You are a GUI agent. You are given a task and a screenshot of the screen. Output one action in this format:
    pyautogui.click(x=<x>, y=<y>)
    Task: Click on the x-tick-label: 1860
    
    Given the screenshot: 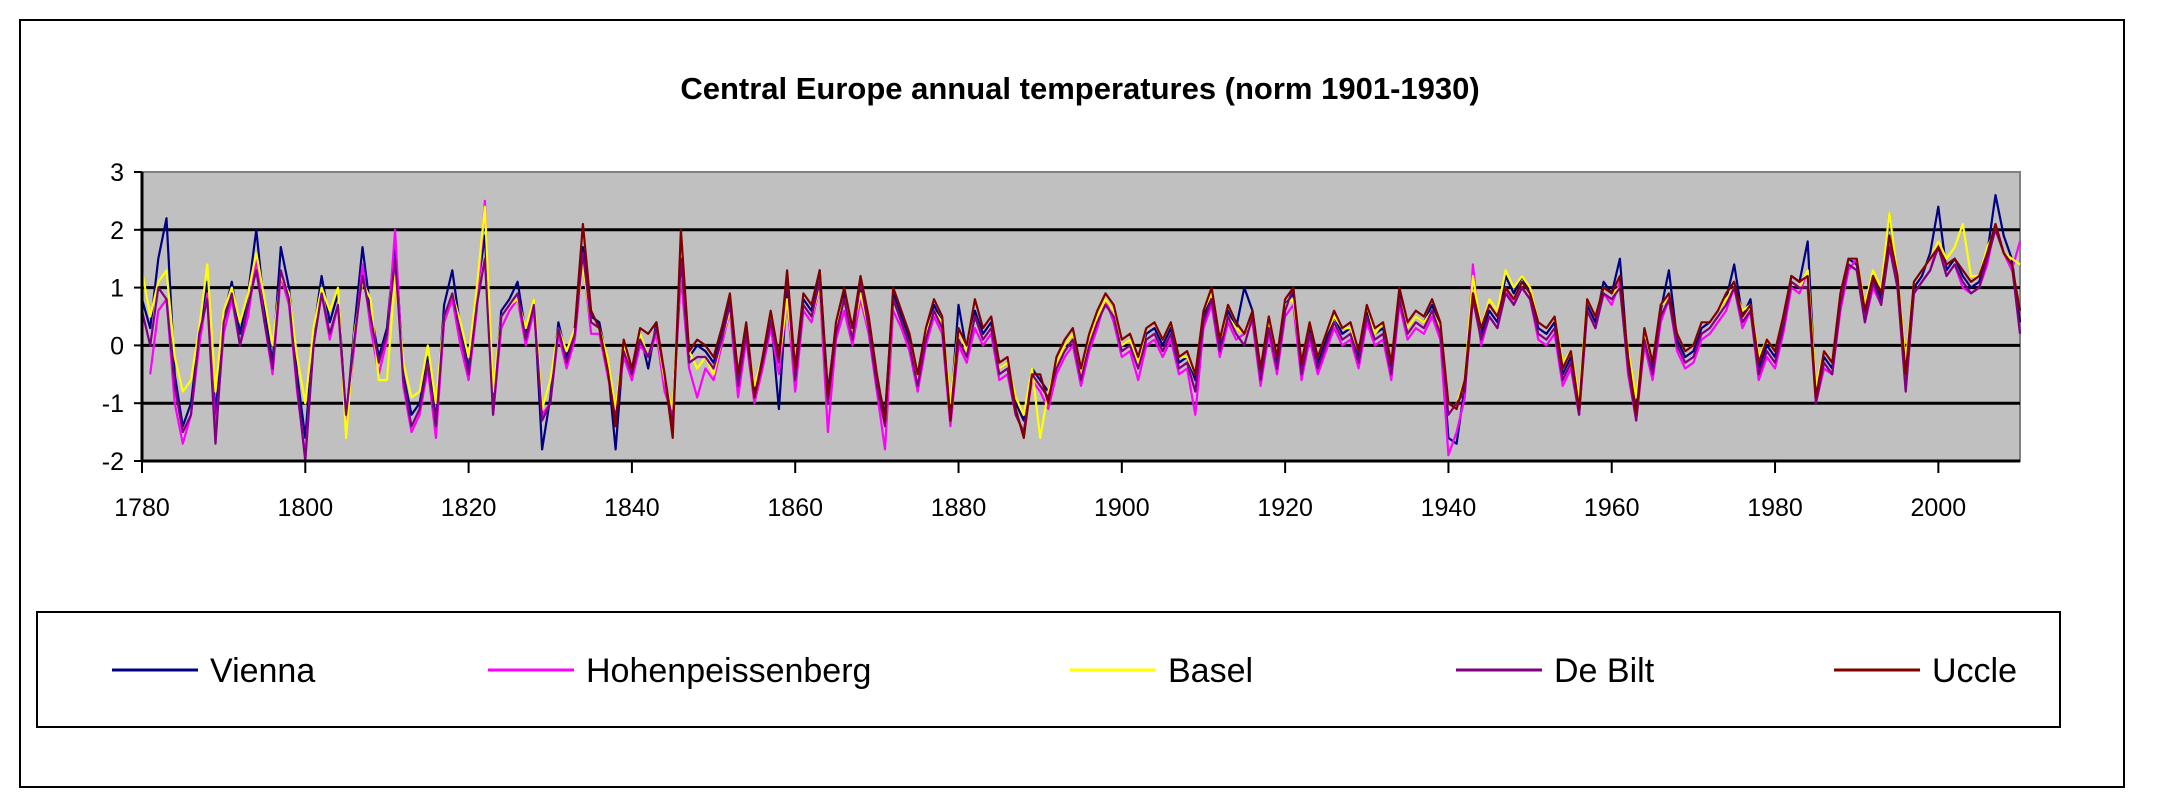 What is the action you would take?
    pyautogui.click(x=795, y=508)
    